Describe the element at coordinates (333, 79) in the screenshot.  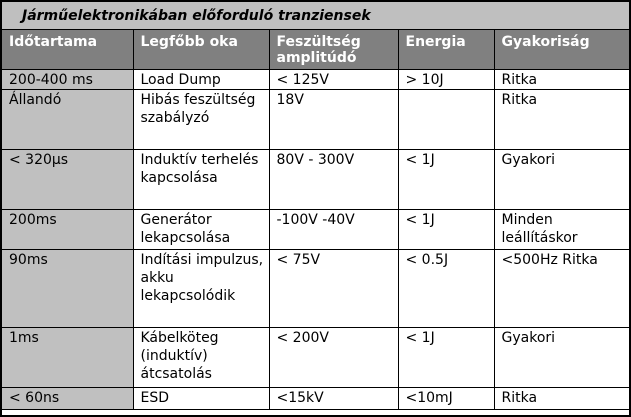
I see `cell-voltage: < 125V` at that location.